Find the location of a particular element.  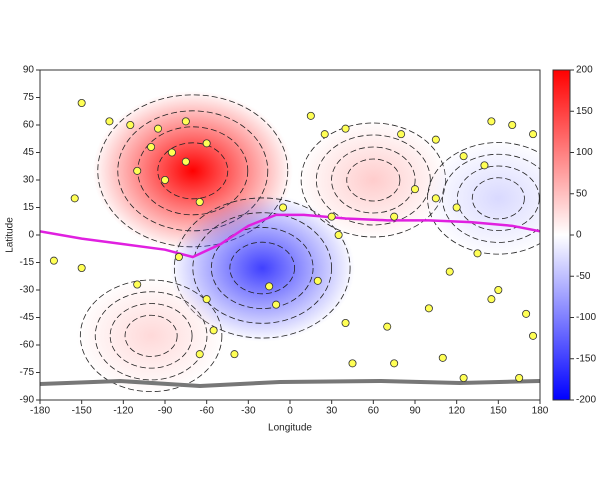

y-tick-label: 60 is located at coordinates (29, 125).